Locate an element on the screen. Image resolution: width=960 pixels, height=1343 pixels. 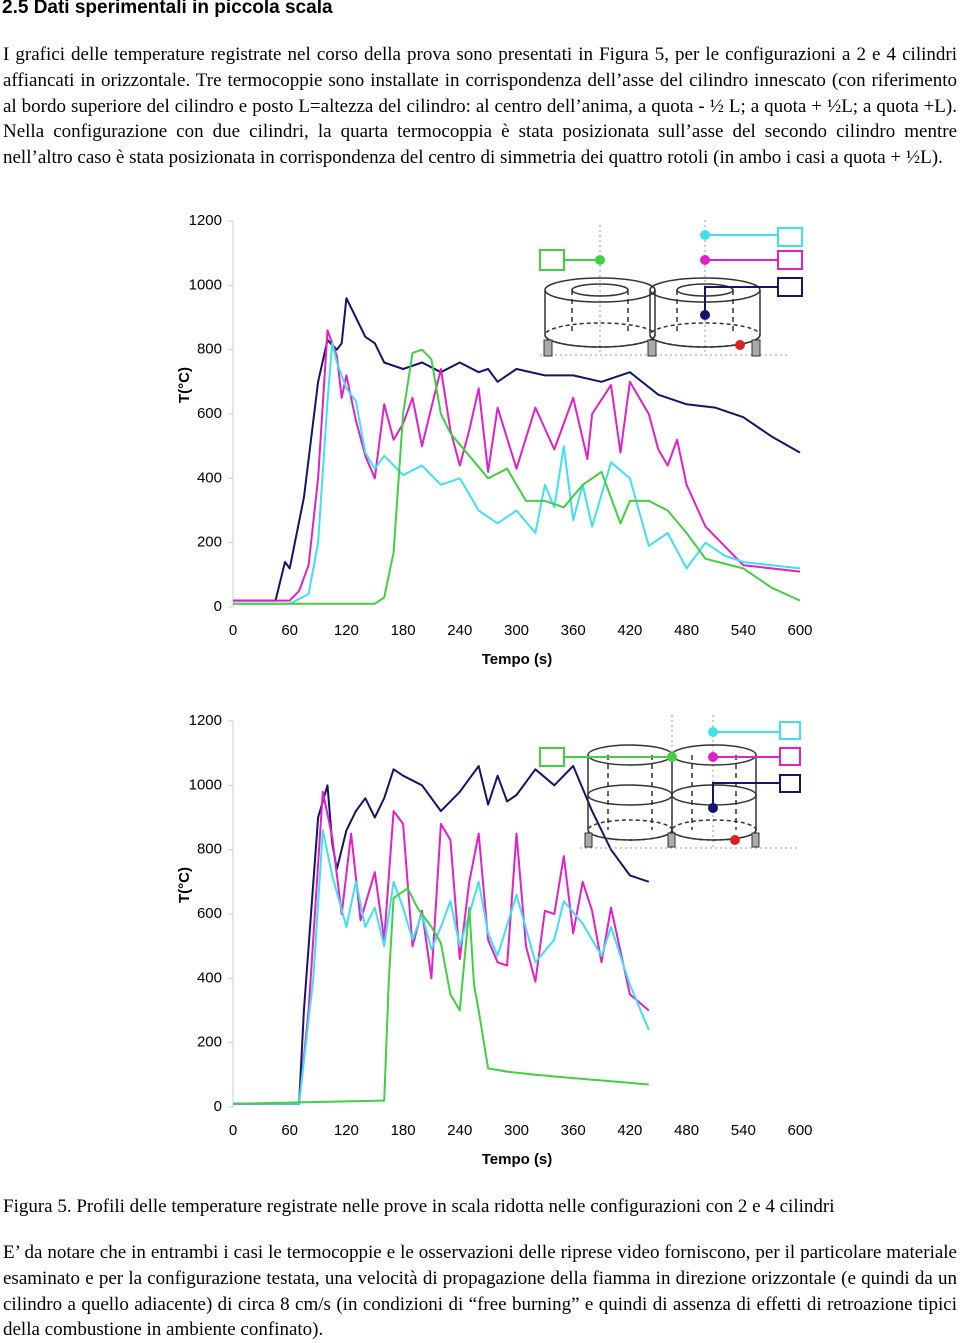
heading: 2.5 Dati sperimentali in piccola scala is located at coordinates (167, 9).